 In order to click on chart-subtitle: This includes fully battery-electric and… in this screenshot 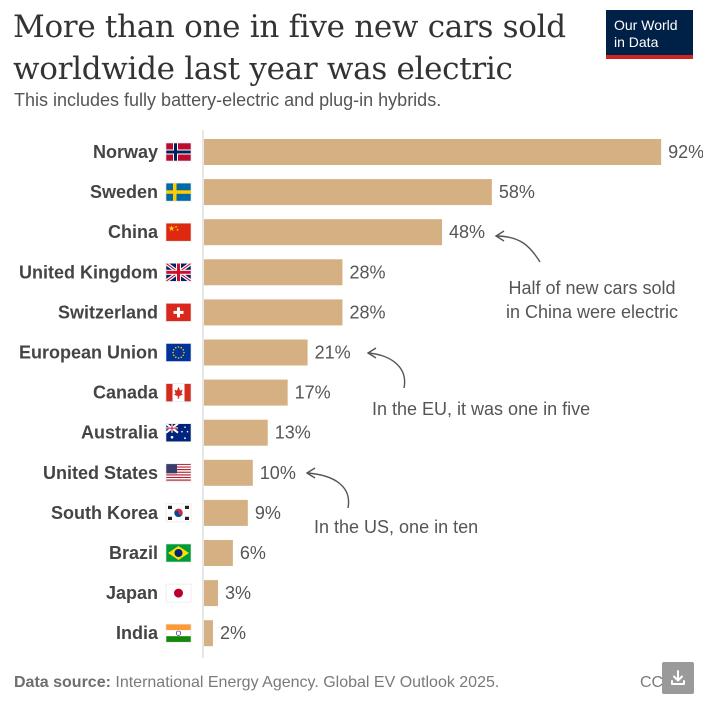, I will do `click(228, 100)`.